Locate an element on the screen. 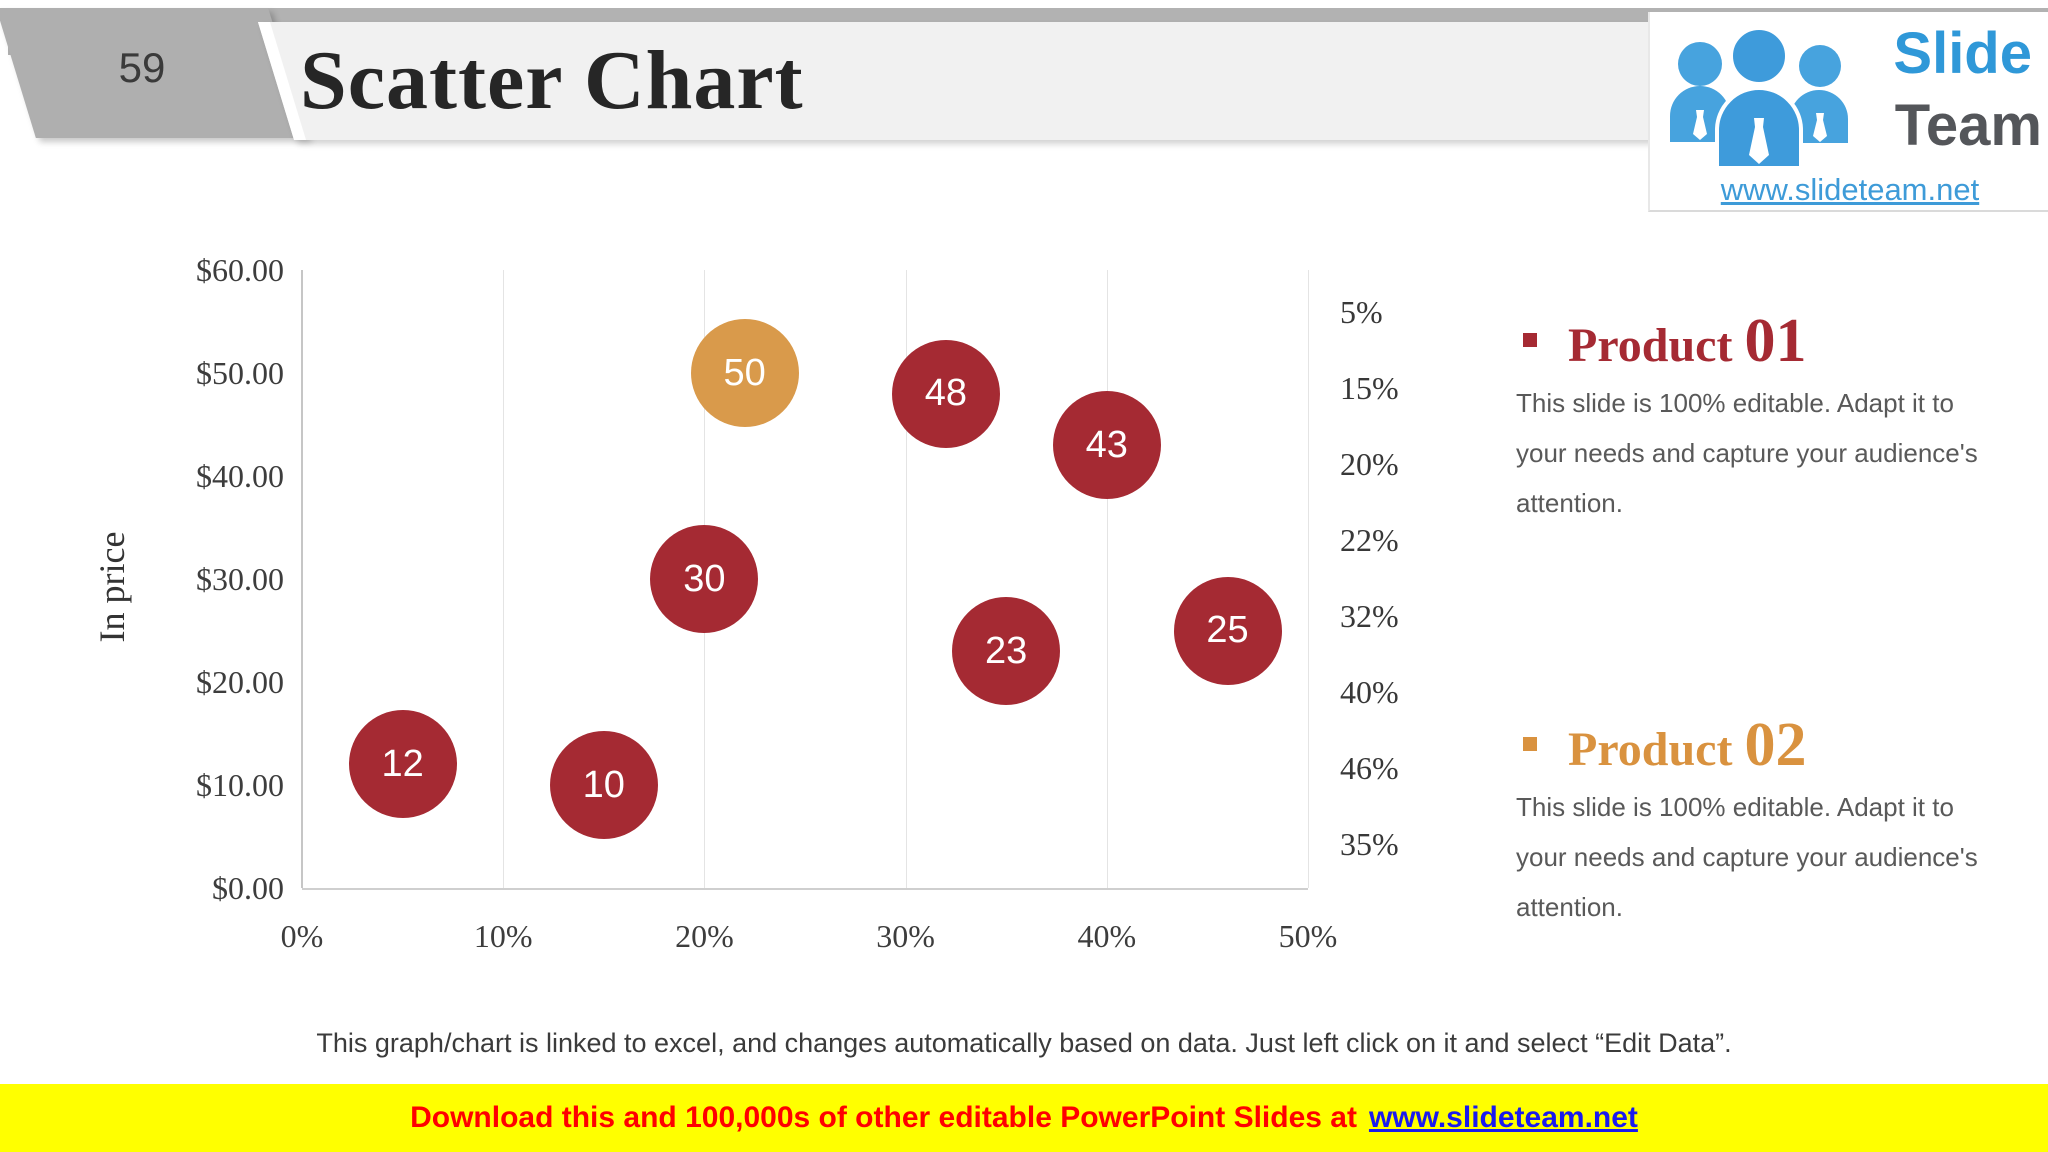 This screenshot has width=2048, height=1152. data-bubble: 23 is located at coordinates (1006, 651).